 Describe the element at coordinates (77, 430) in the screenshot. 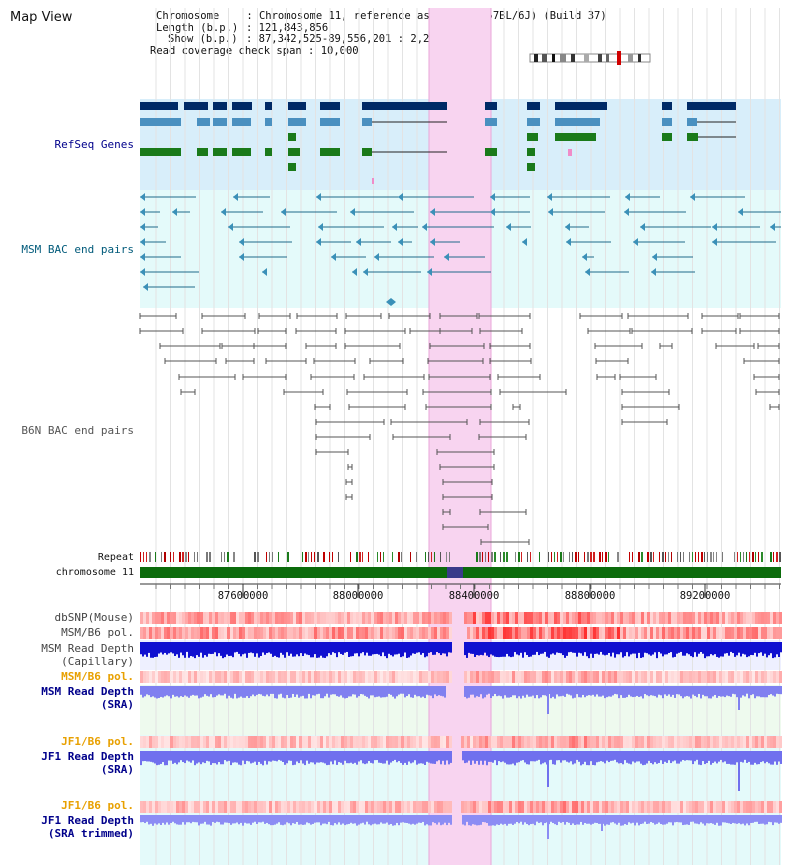

I see `track-label-b6n-bac: B6N BAC end pairs` at that location.